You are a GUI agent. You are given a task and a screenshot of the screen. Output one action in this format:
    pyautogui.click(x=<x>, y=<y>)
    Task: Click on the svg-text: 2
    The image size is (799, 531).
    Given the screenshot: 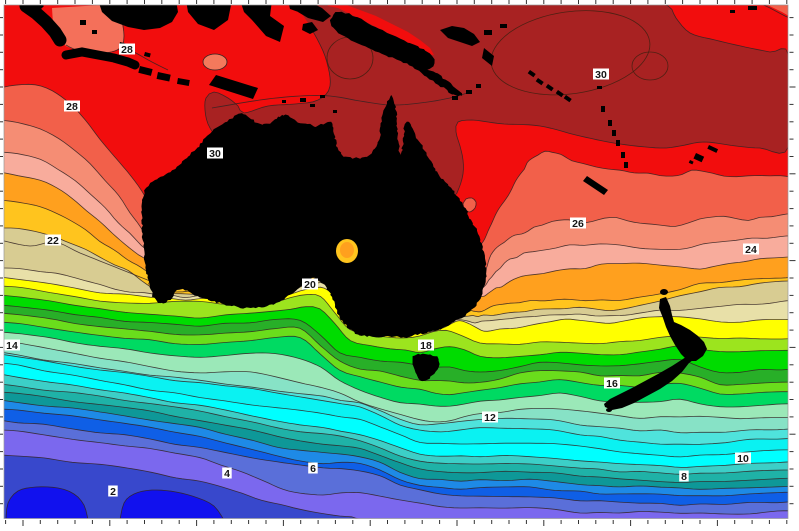 What is the action you would take?
    pyautogui.click(x=113, y=492)
    